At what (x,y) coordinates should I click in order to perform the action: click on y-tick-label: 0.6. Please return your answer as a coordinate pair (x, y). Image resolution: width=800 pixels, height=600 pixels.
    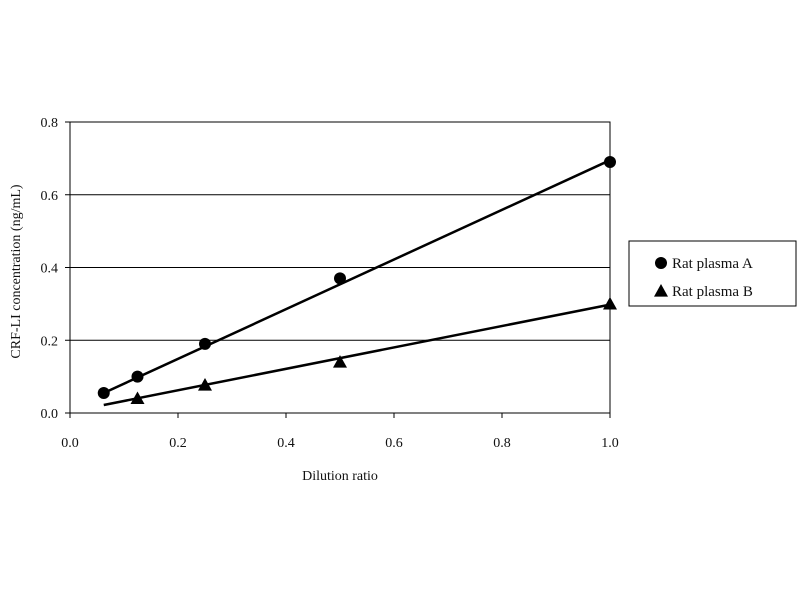
    Looking at the image, I should click on (50, 196).